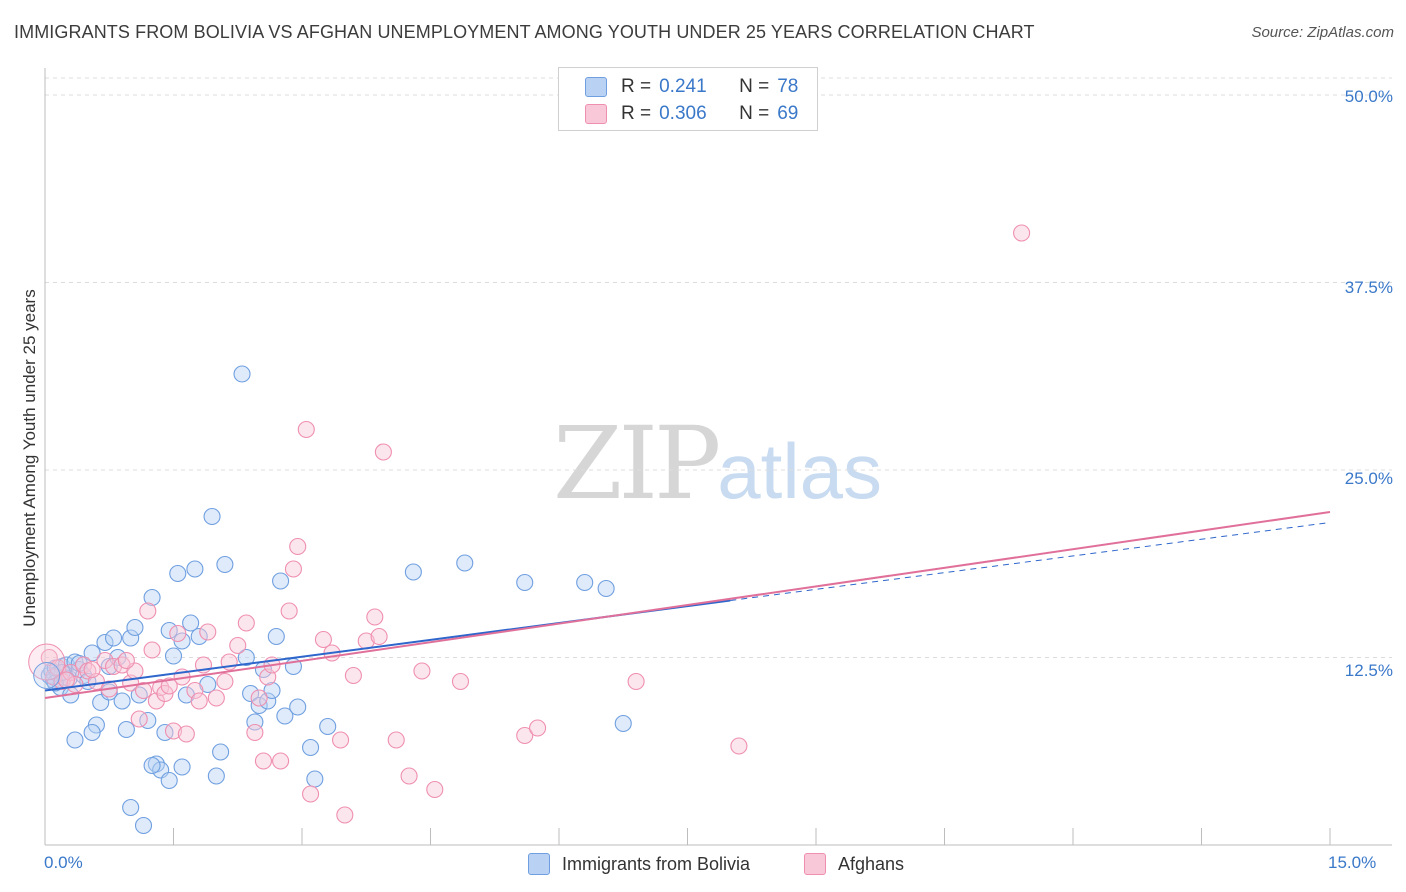 The width and height of the screenshot is (1406, 892). I want to click on legend-row-bolivia: R = 0.241 N = 78, so click(691, 87).